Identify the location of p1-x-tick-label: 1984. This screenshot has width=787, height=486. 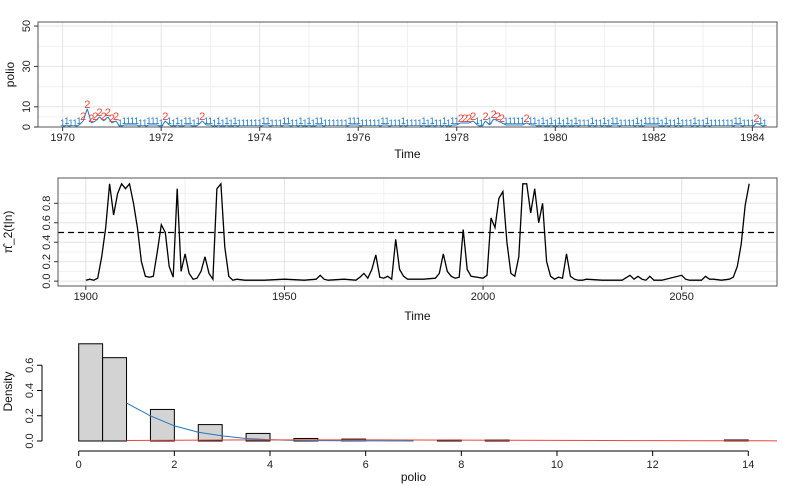
(752, 138).